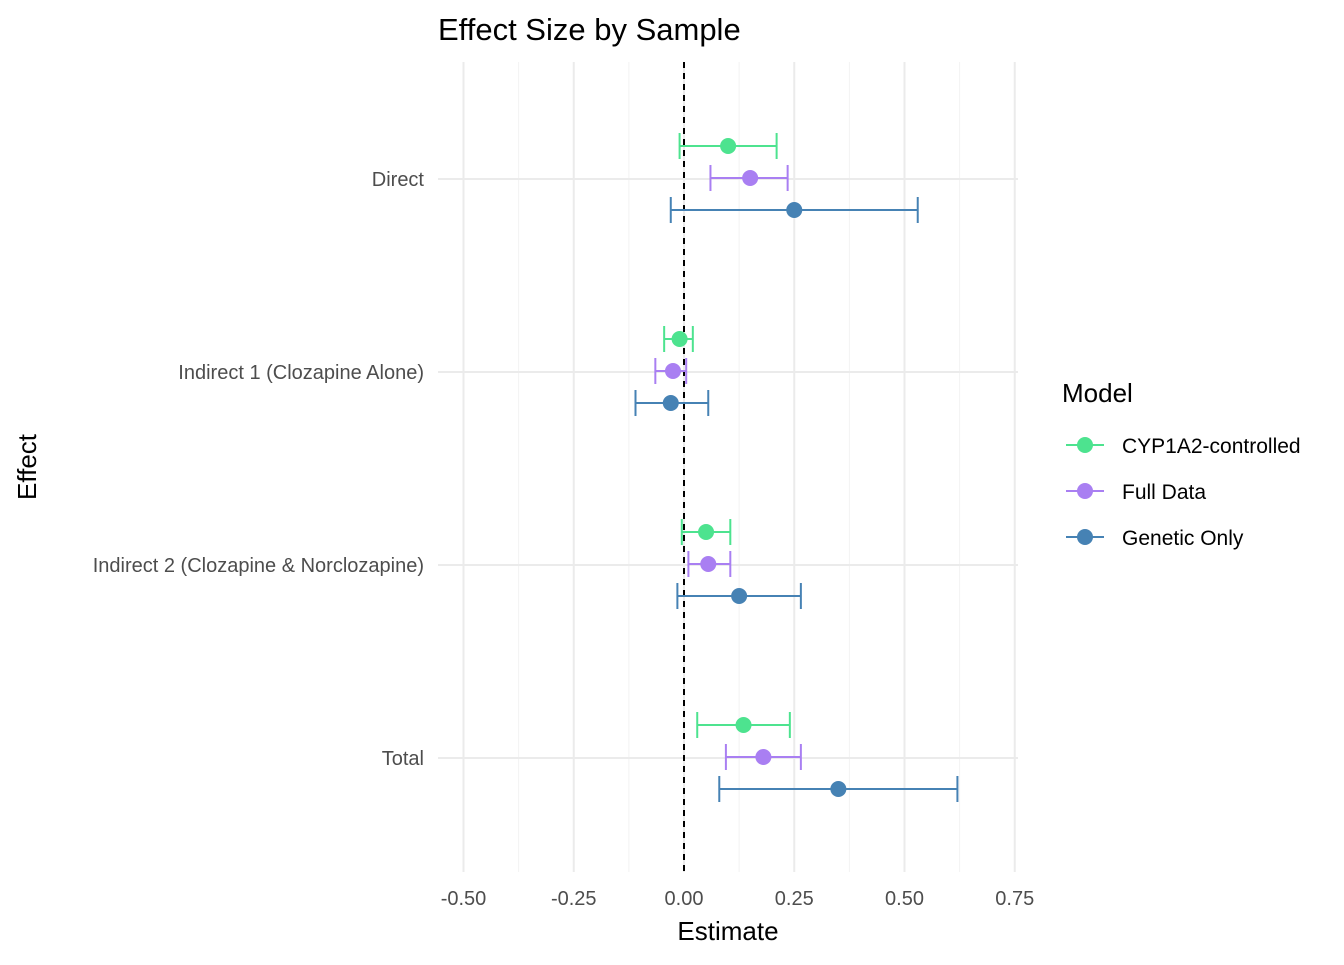  I want to click on x-tick-label: 0.50, so click(904, 899).